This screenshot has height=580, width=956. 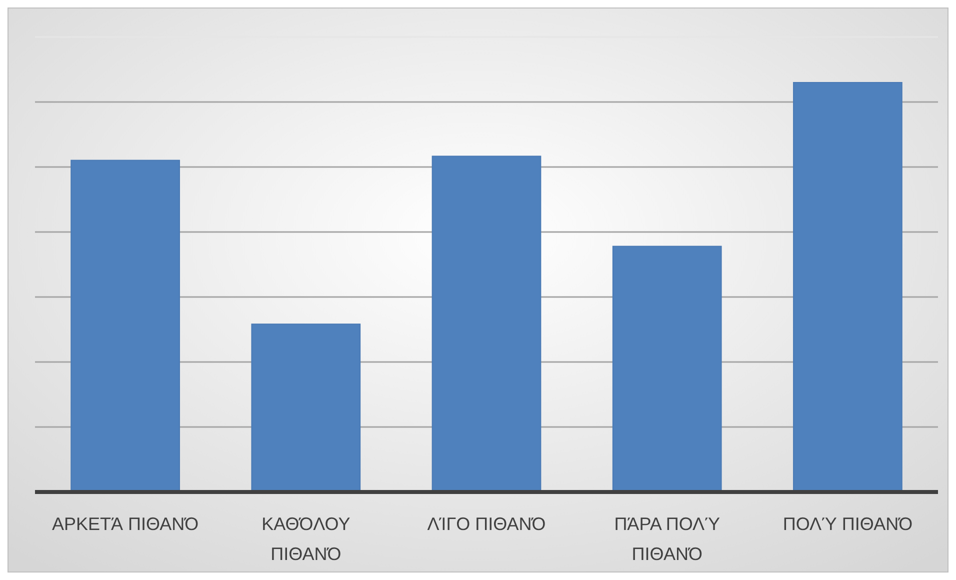 I want to click on x-tick-label: ΑΡΚΕΤΆ ΠΙΘΑΝΌ, so click(x=125, y=524).